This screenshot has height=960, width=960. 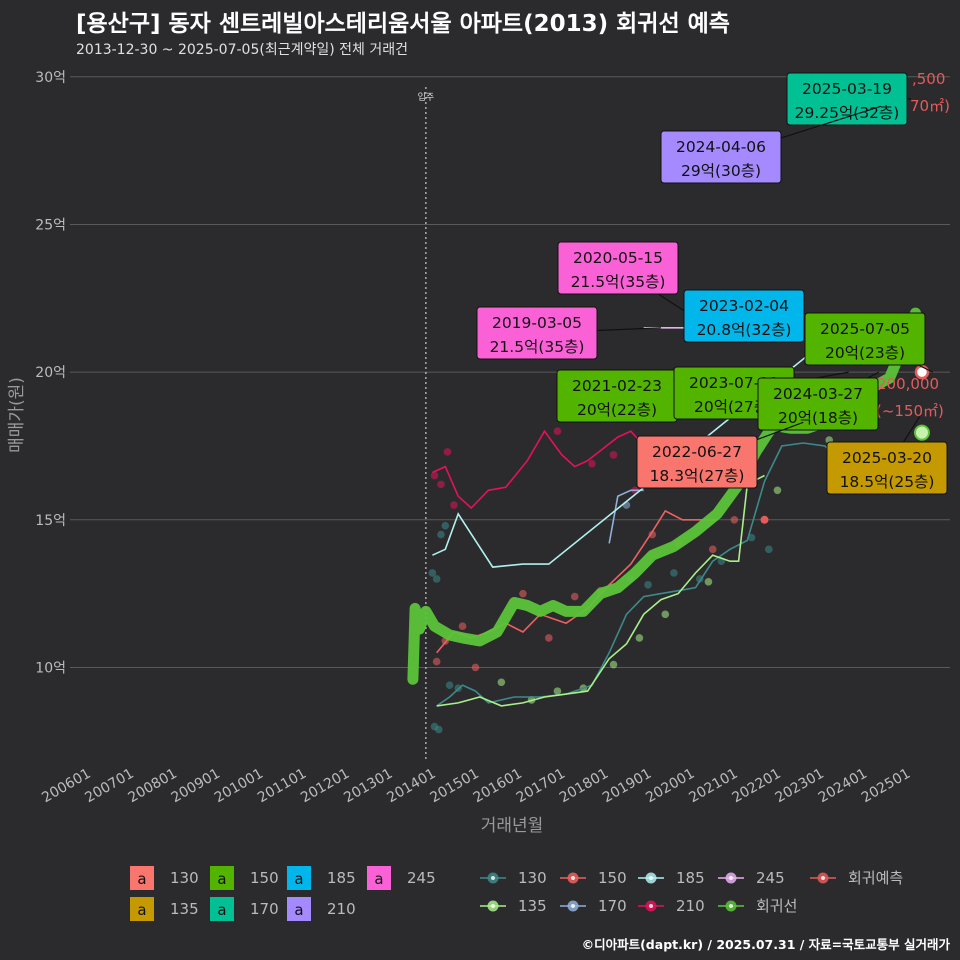 I want to click on label-date: 2022-06-27, so click(x=697, y=452).